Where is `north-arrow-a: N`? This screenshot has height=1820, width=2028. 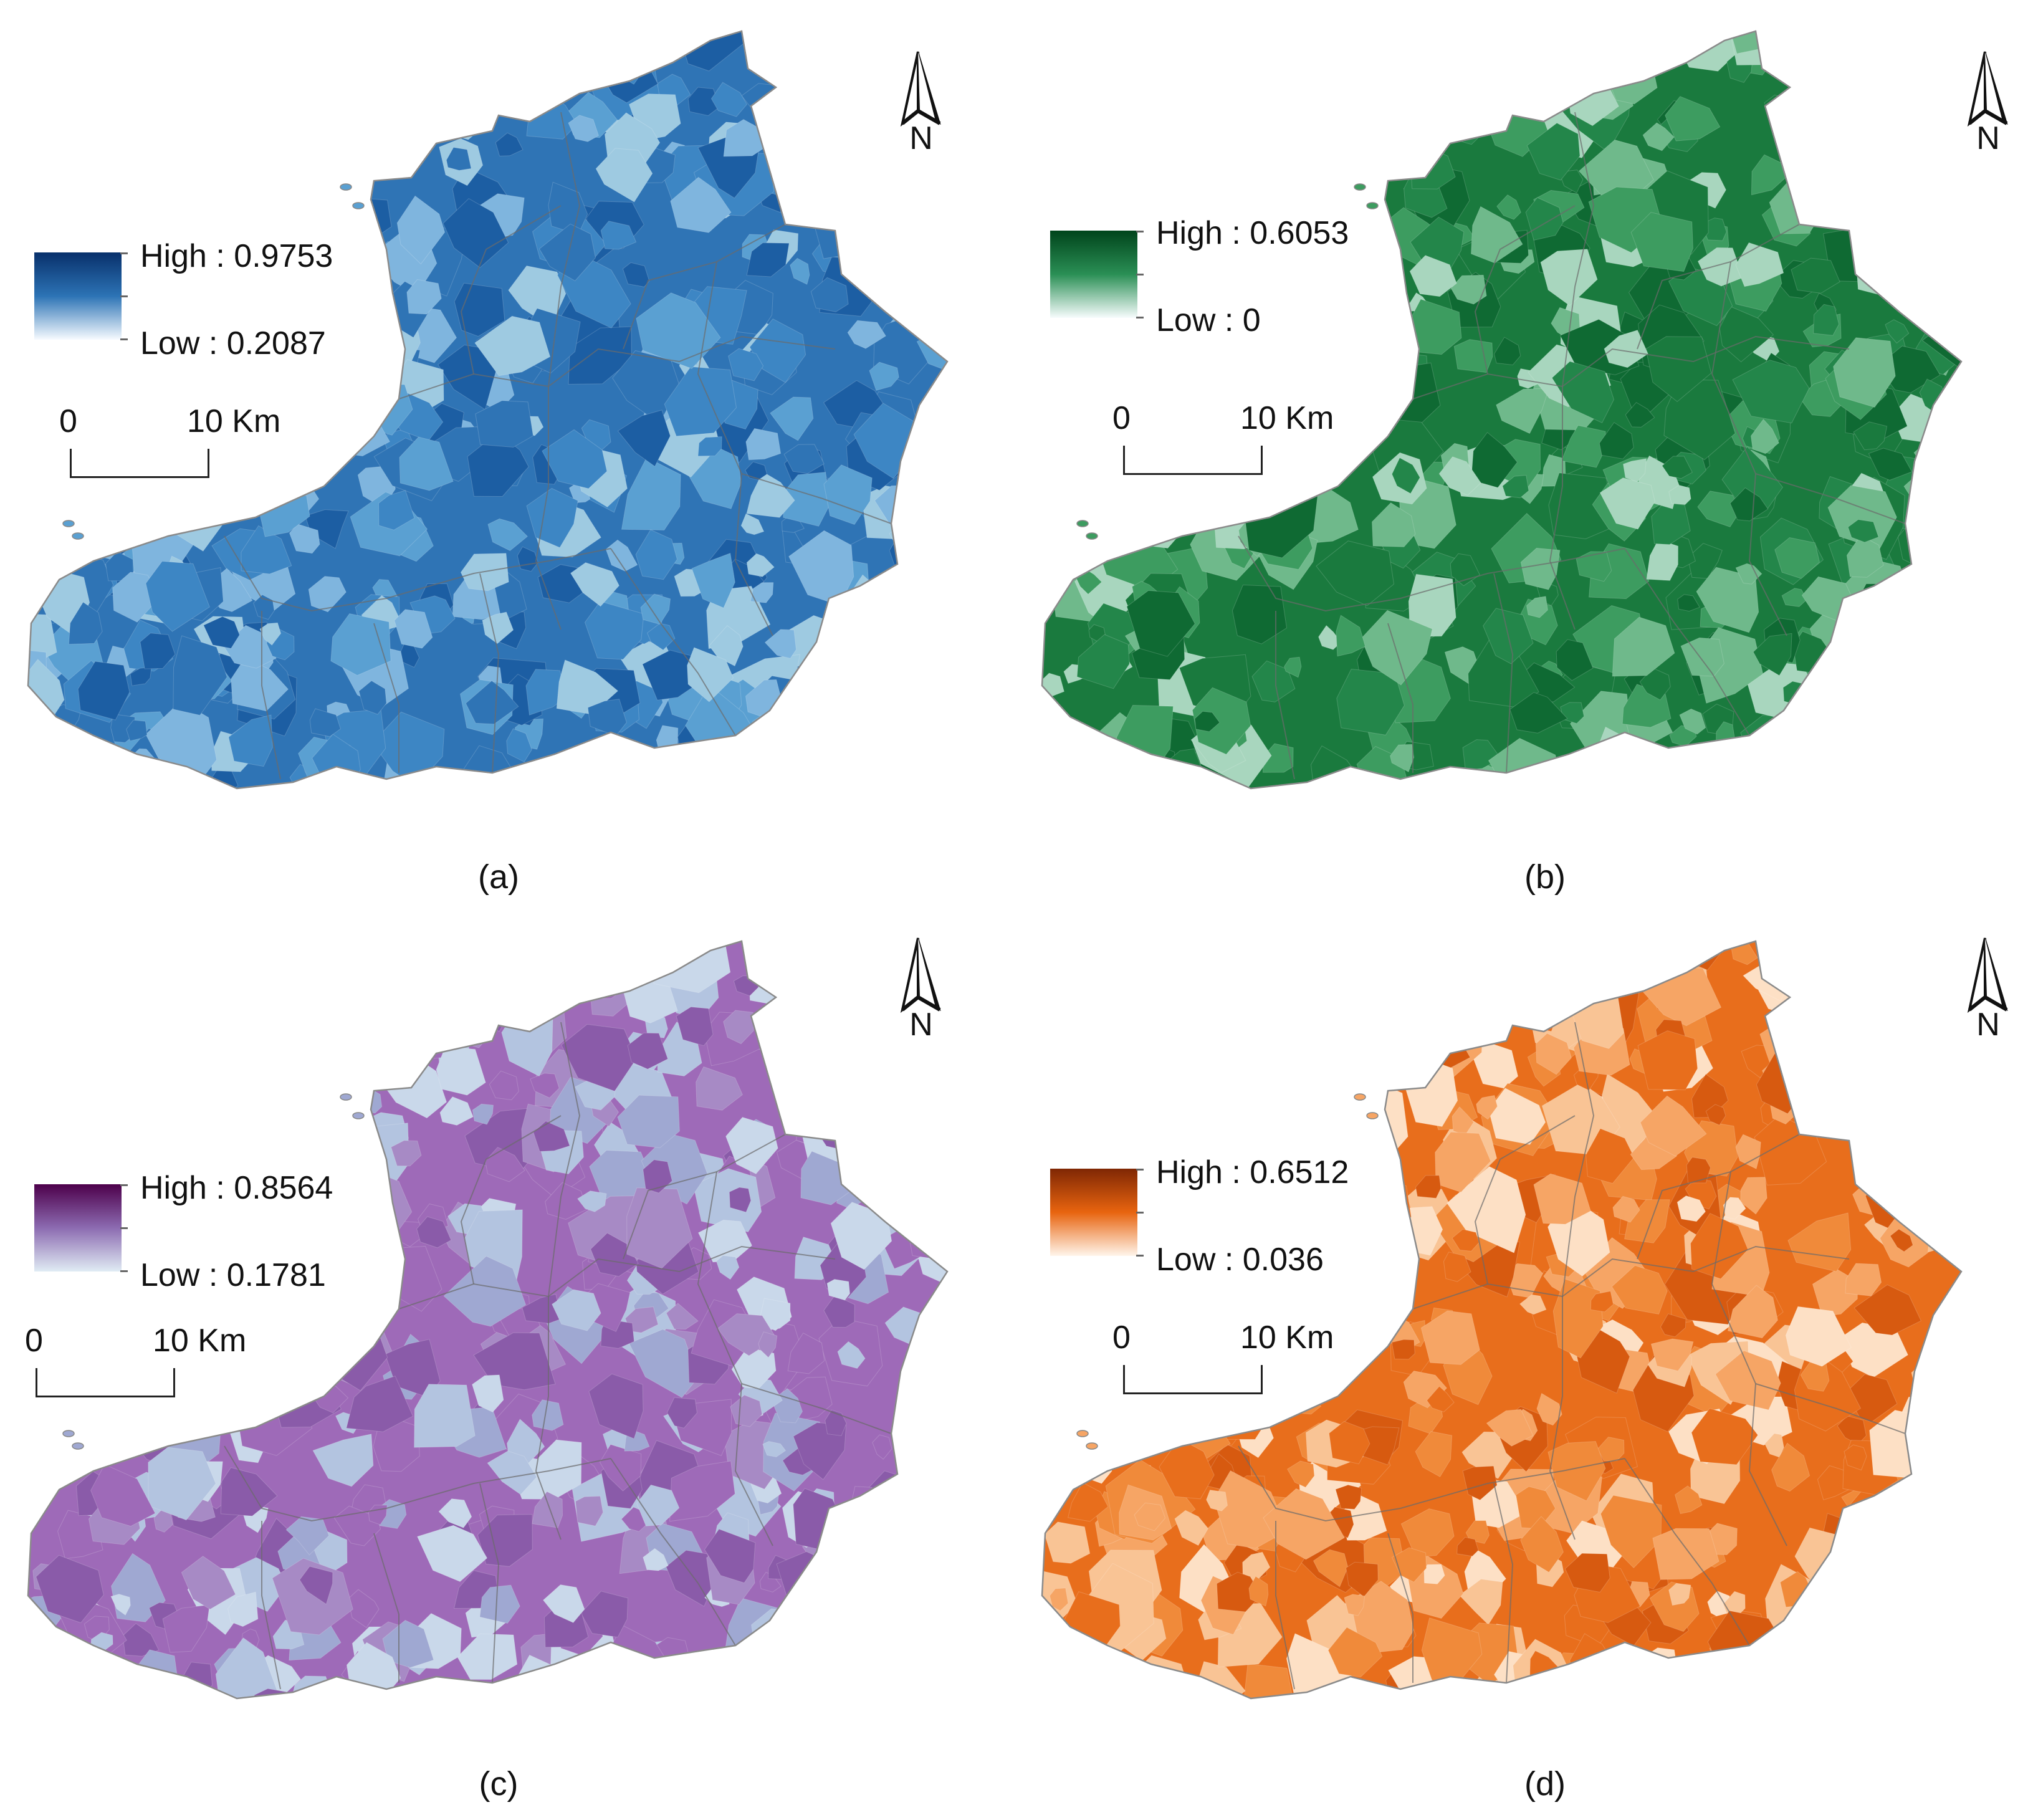
north-arrow-a: N is located at coordinates (921, 105).